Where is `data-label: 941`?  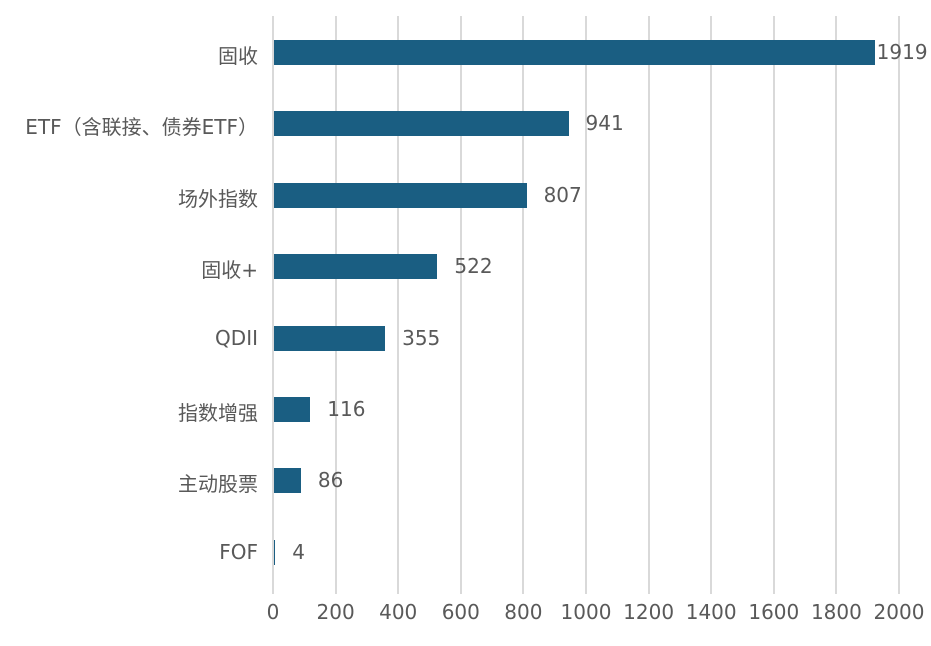 data-label: 941 is located at coordinates (604, 123).